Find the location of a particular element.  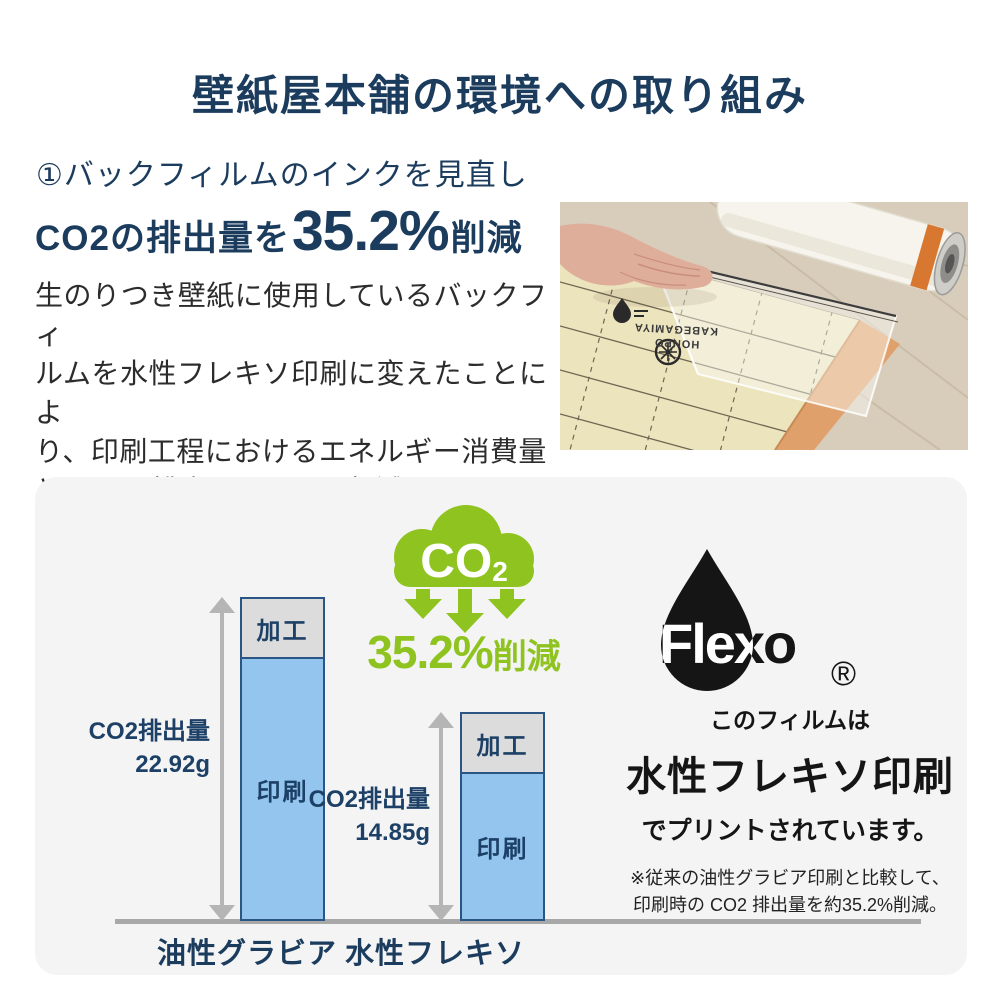

flexo-logo: Flexo Flexo ® is located at coordinates (757, 621).